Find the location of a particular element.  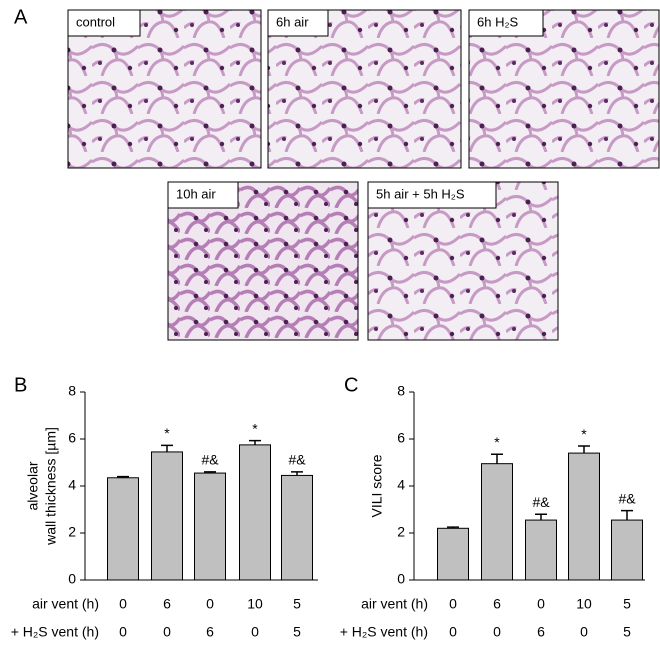

y-axis-label: VILI score is located at coordinates (377, 485).